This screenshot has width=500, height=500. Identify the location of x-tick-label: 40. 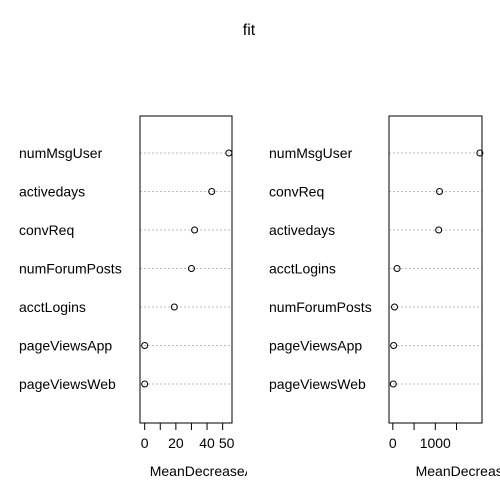
(207, 443).